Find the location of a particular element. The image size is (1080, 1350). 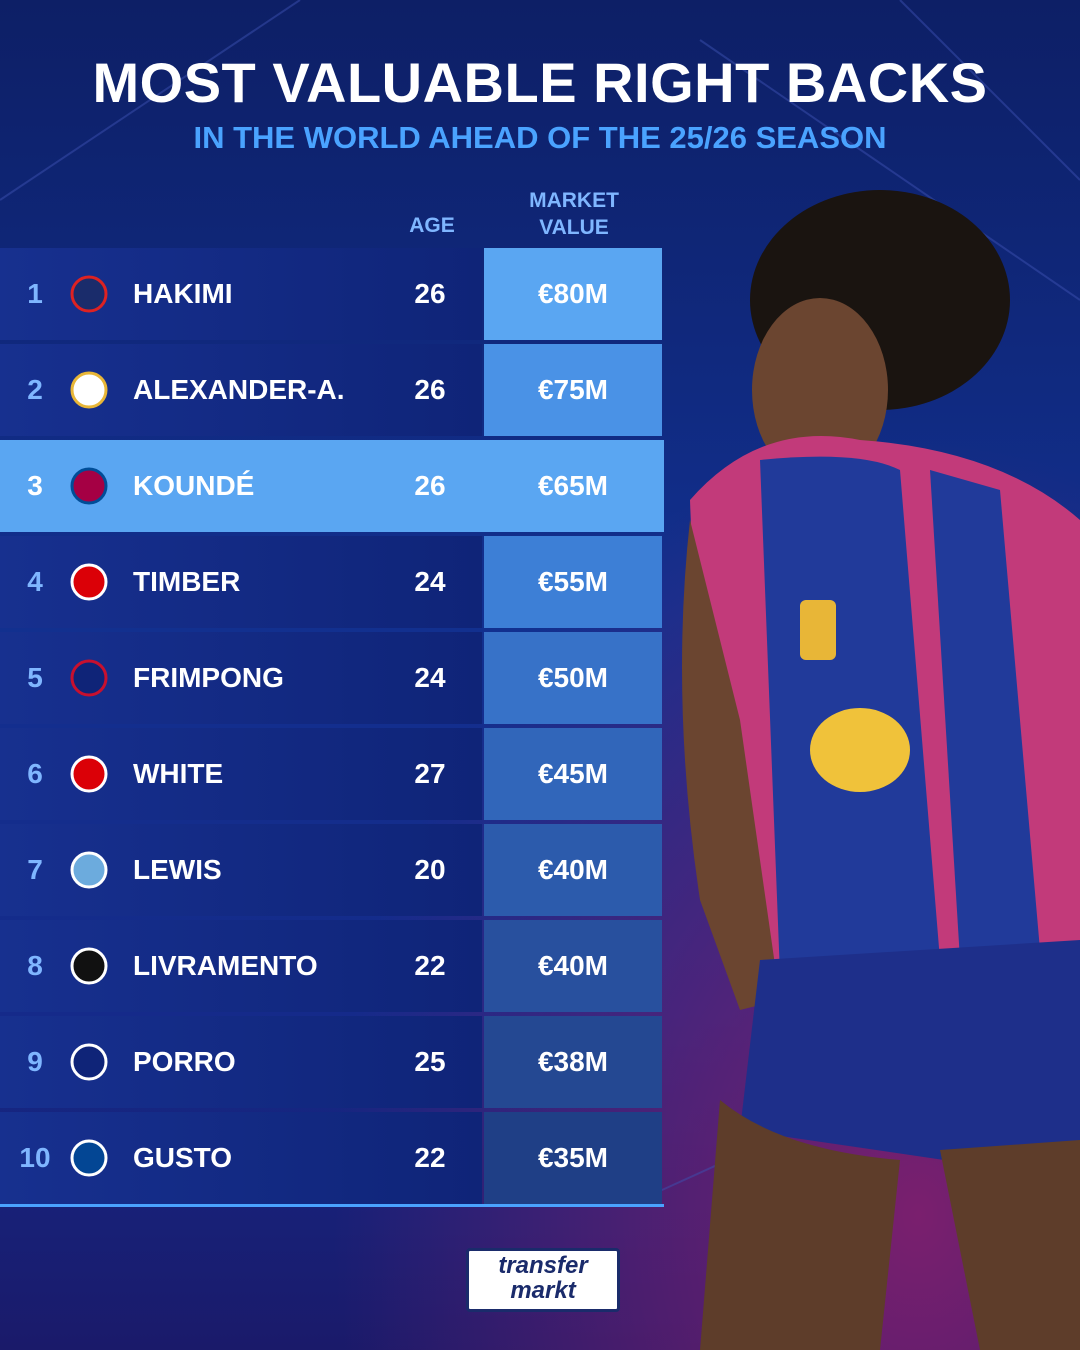

table-row: 2 ALEXANDER-A. 26 €75M is located at coordinates (332, 390).